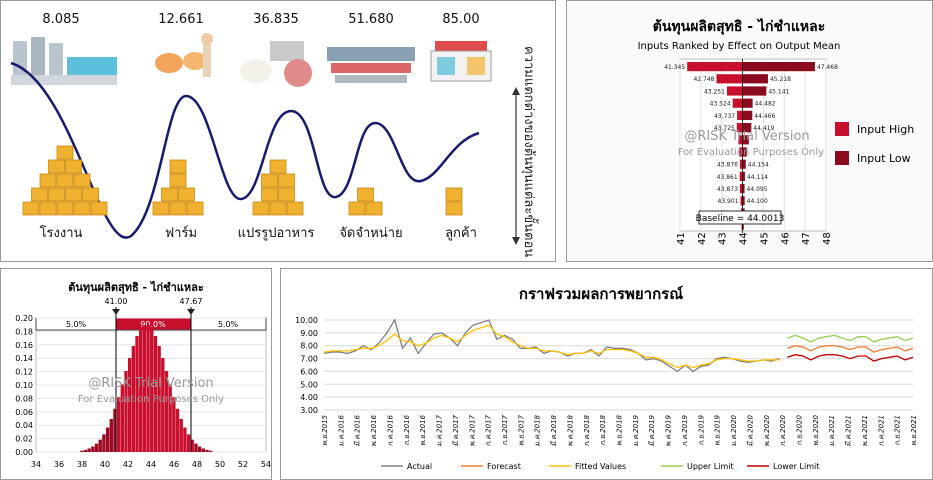 The image size is (933, 480). I want to click on tornado-bar-low-label: 41.345, so click(674, 67).